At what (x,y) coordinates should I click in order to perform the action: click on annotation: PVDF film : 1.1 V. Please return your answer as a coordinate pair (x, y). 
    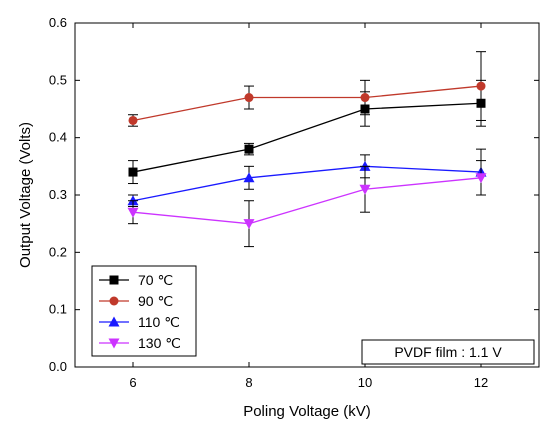
    Looking at the image, I should click on (448, 352).